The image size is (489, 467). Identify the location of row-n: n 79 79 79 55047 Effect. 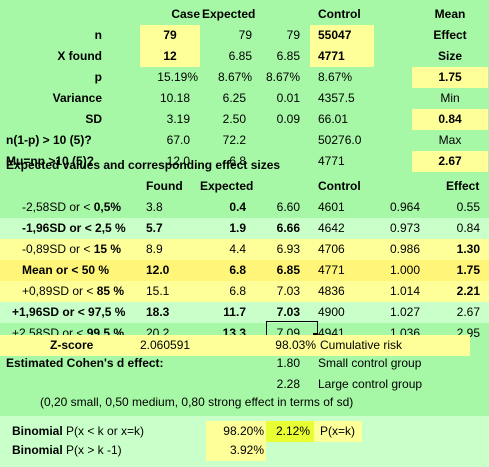
(244, 35).